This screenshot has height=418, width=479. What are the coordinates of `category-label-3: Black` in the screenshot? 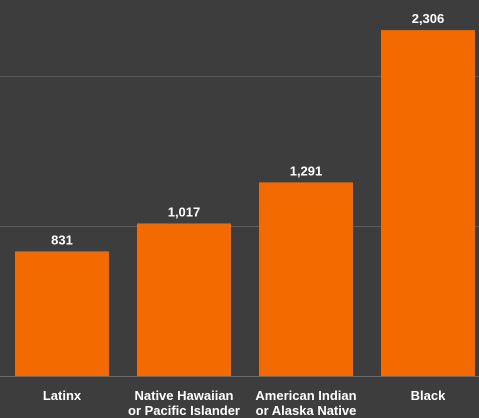 It's located at (428, 395).